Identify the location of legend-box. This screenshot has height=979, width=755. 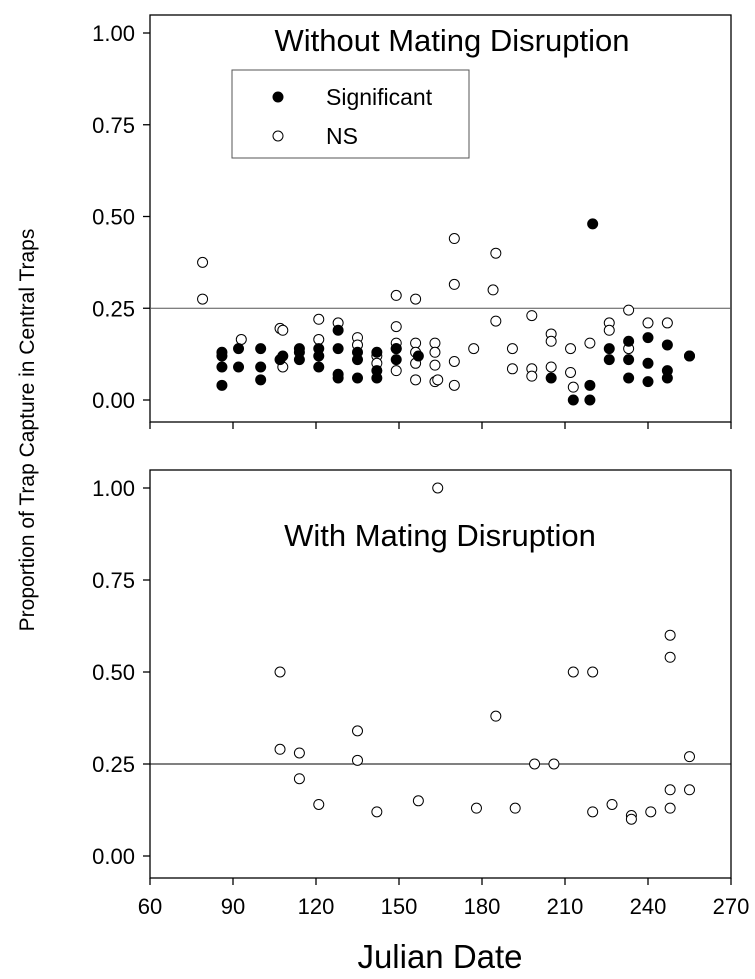
(350, 114).